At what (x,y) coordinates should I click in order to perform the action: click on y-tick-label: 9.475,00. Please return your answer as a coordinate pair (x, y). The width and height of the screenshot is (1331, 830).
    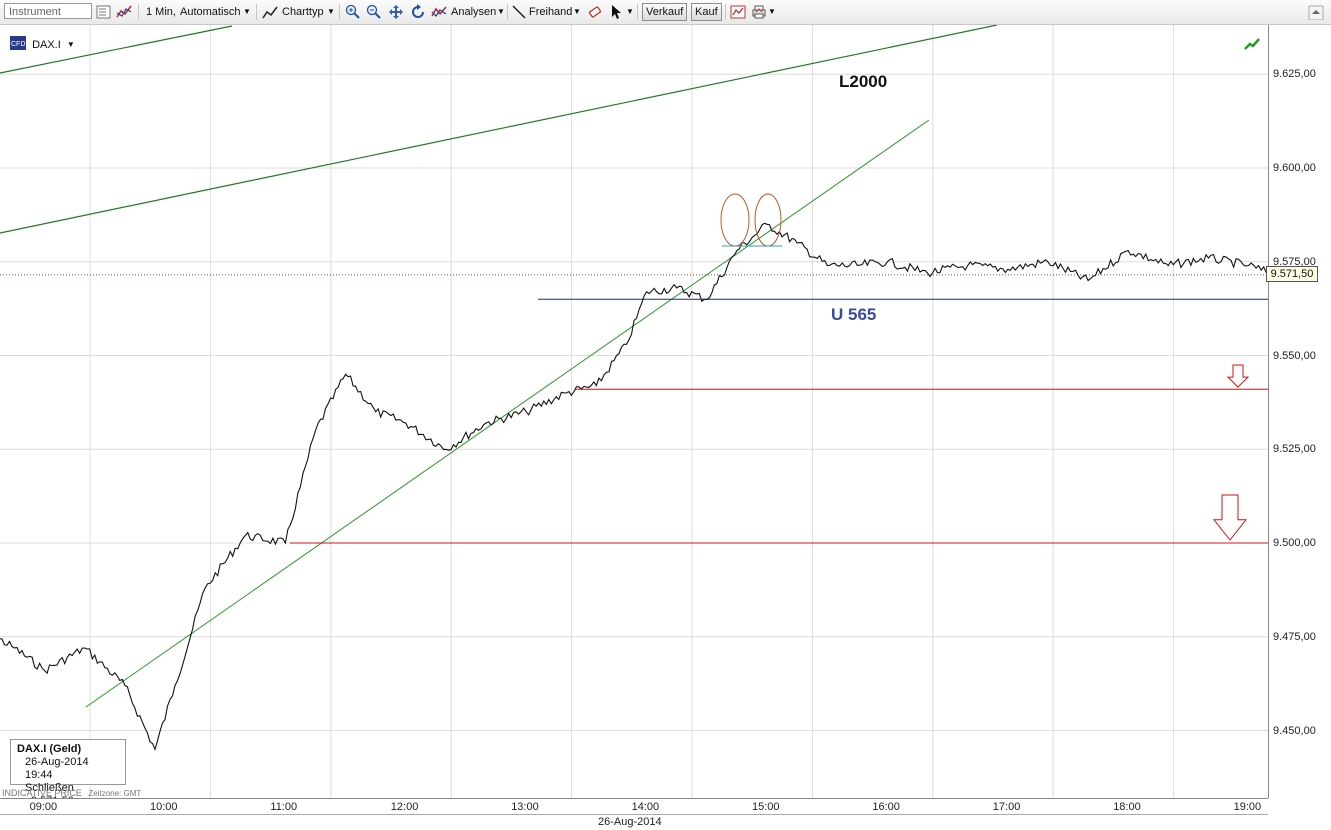
    Looking at the image, I should click on (1294, 636).